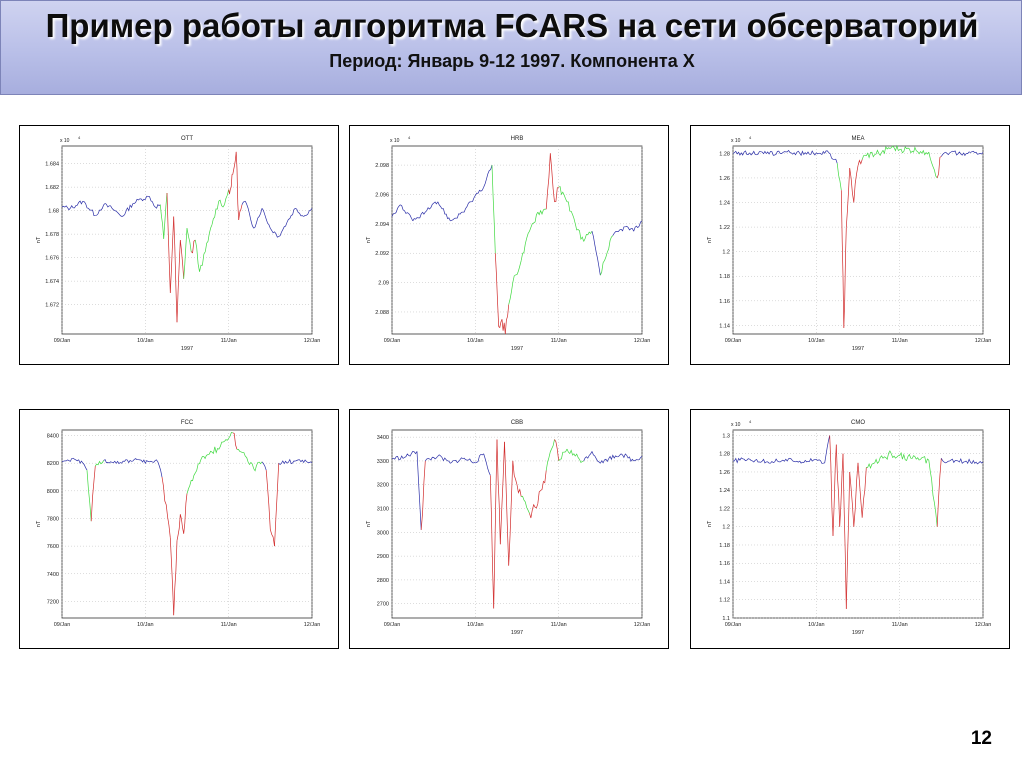  I want to click on y-tick-label: 1.682, so click(52, 188).